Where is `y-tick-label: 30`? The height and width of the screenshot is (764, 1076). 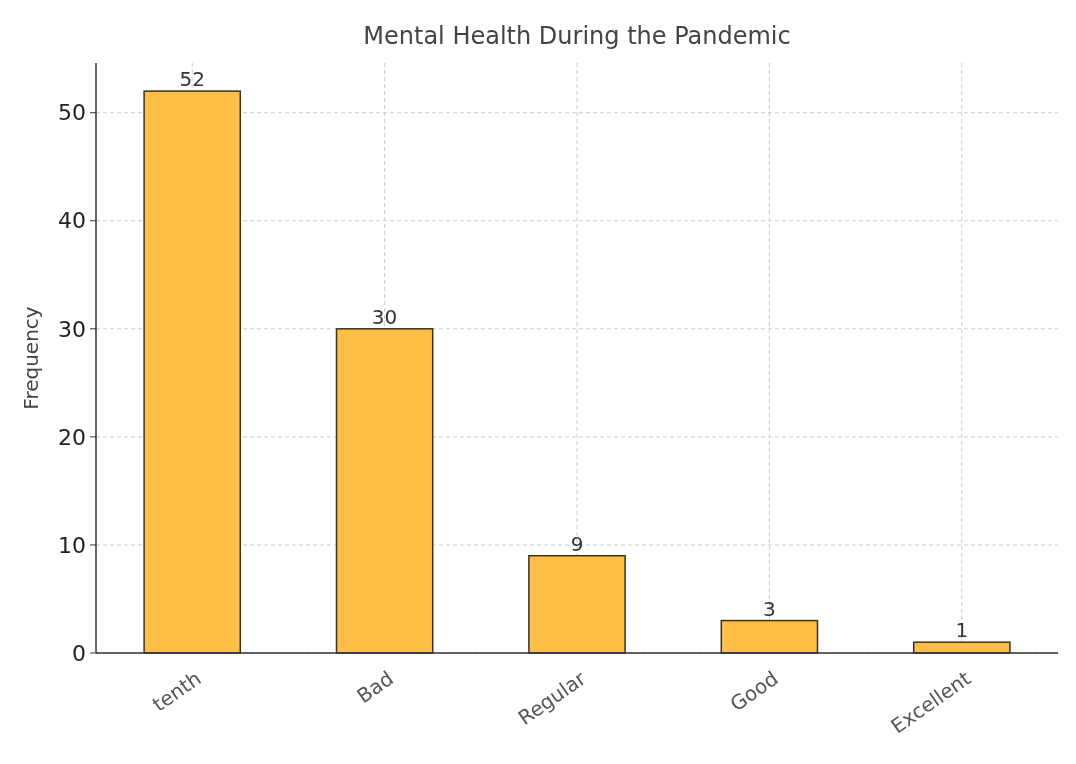
y-tick-label: 30 is located at coordinates (72, 329).